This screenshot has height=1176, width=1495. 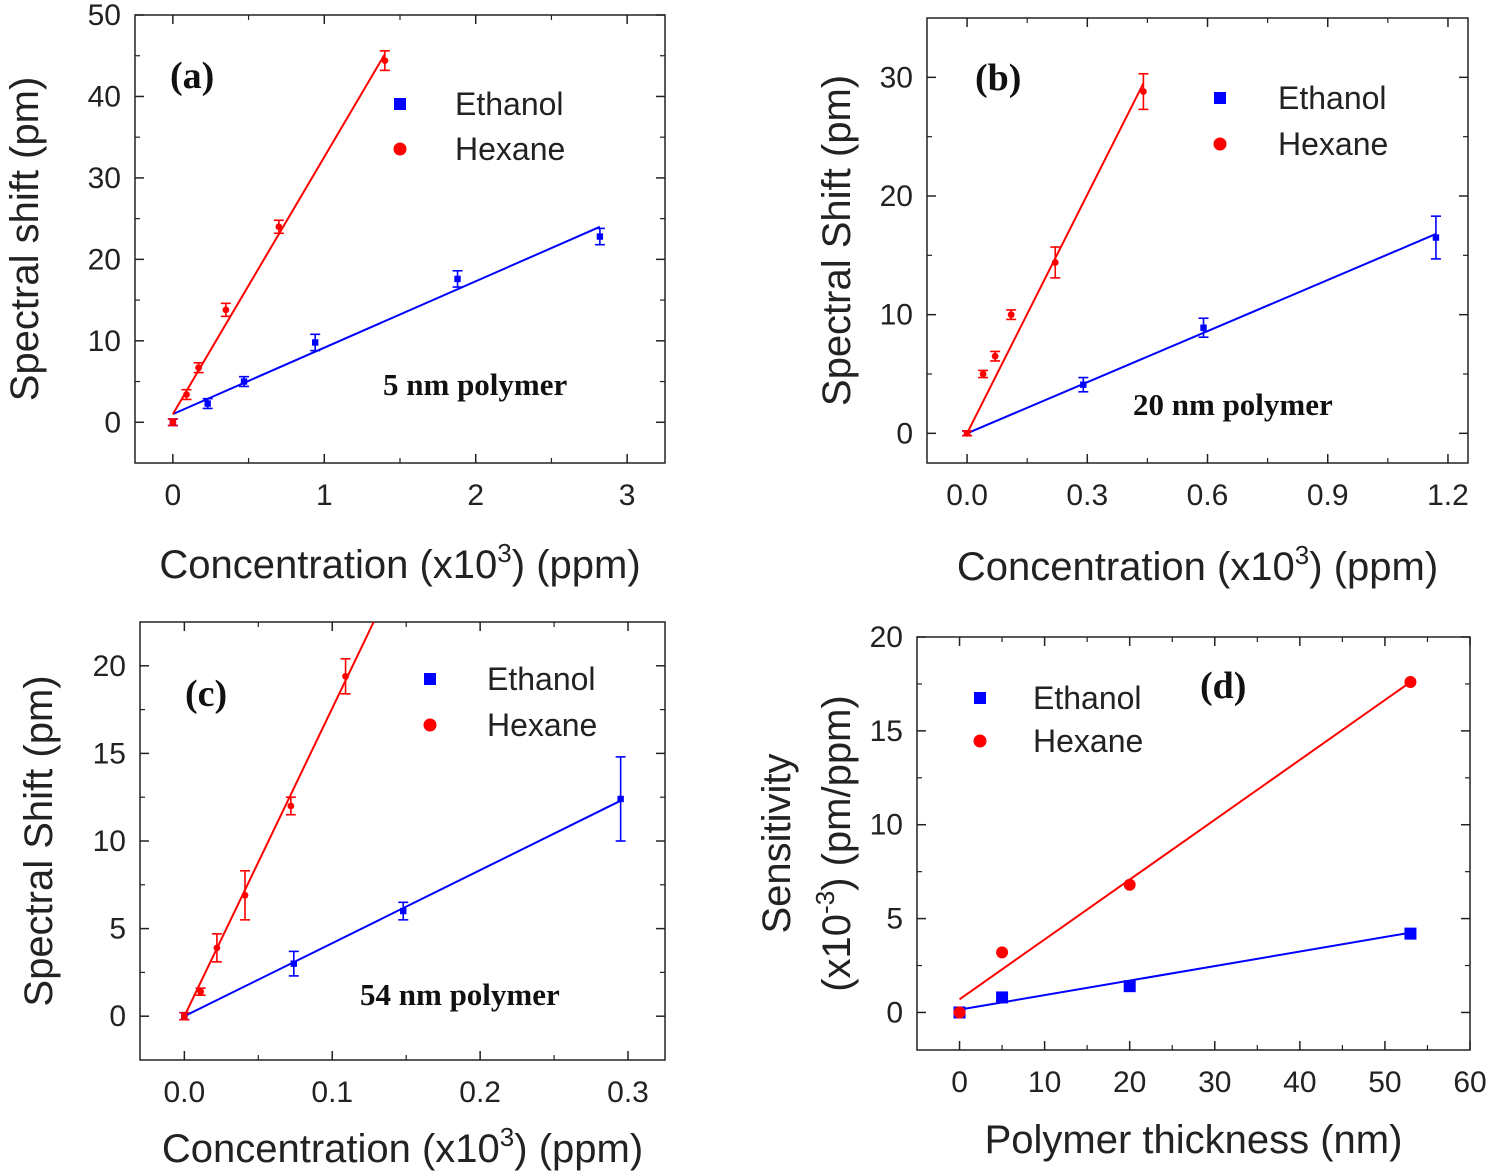 I want to click on y-axis-title-2: (x10-3) (pm/ppm), so click(x=834, y=843).